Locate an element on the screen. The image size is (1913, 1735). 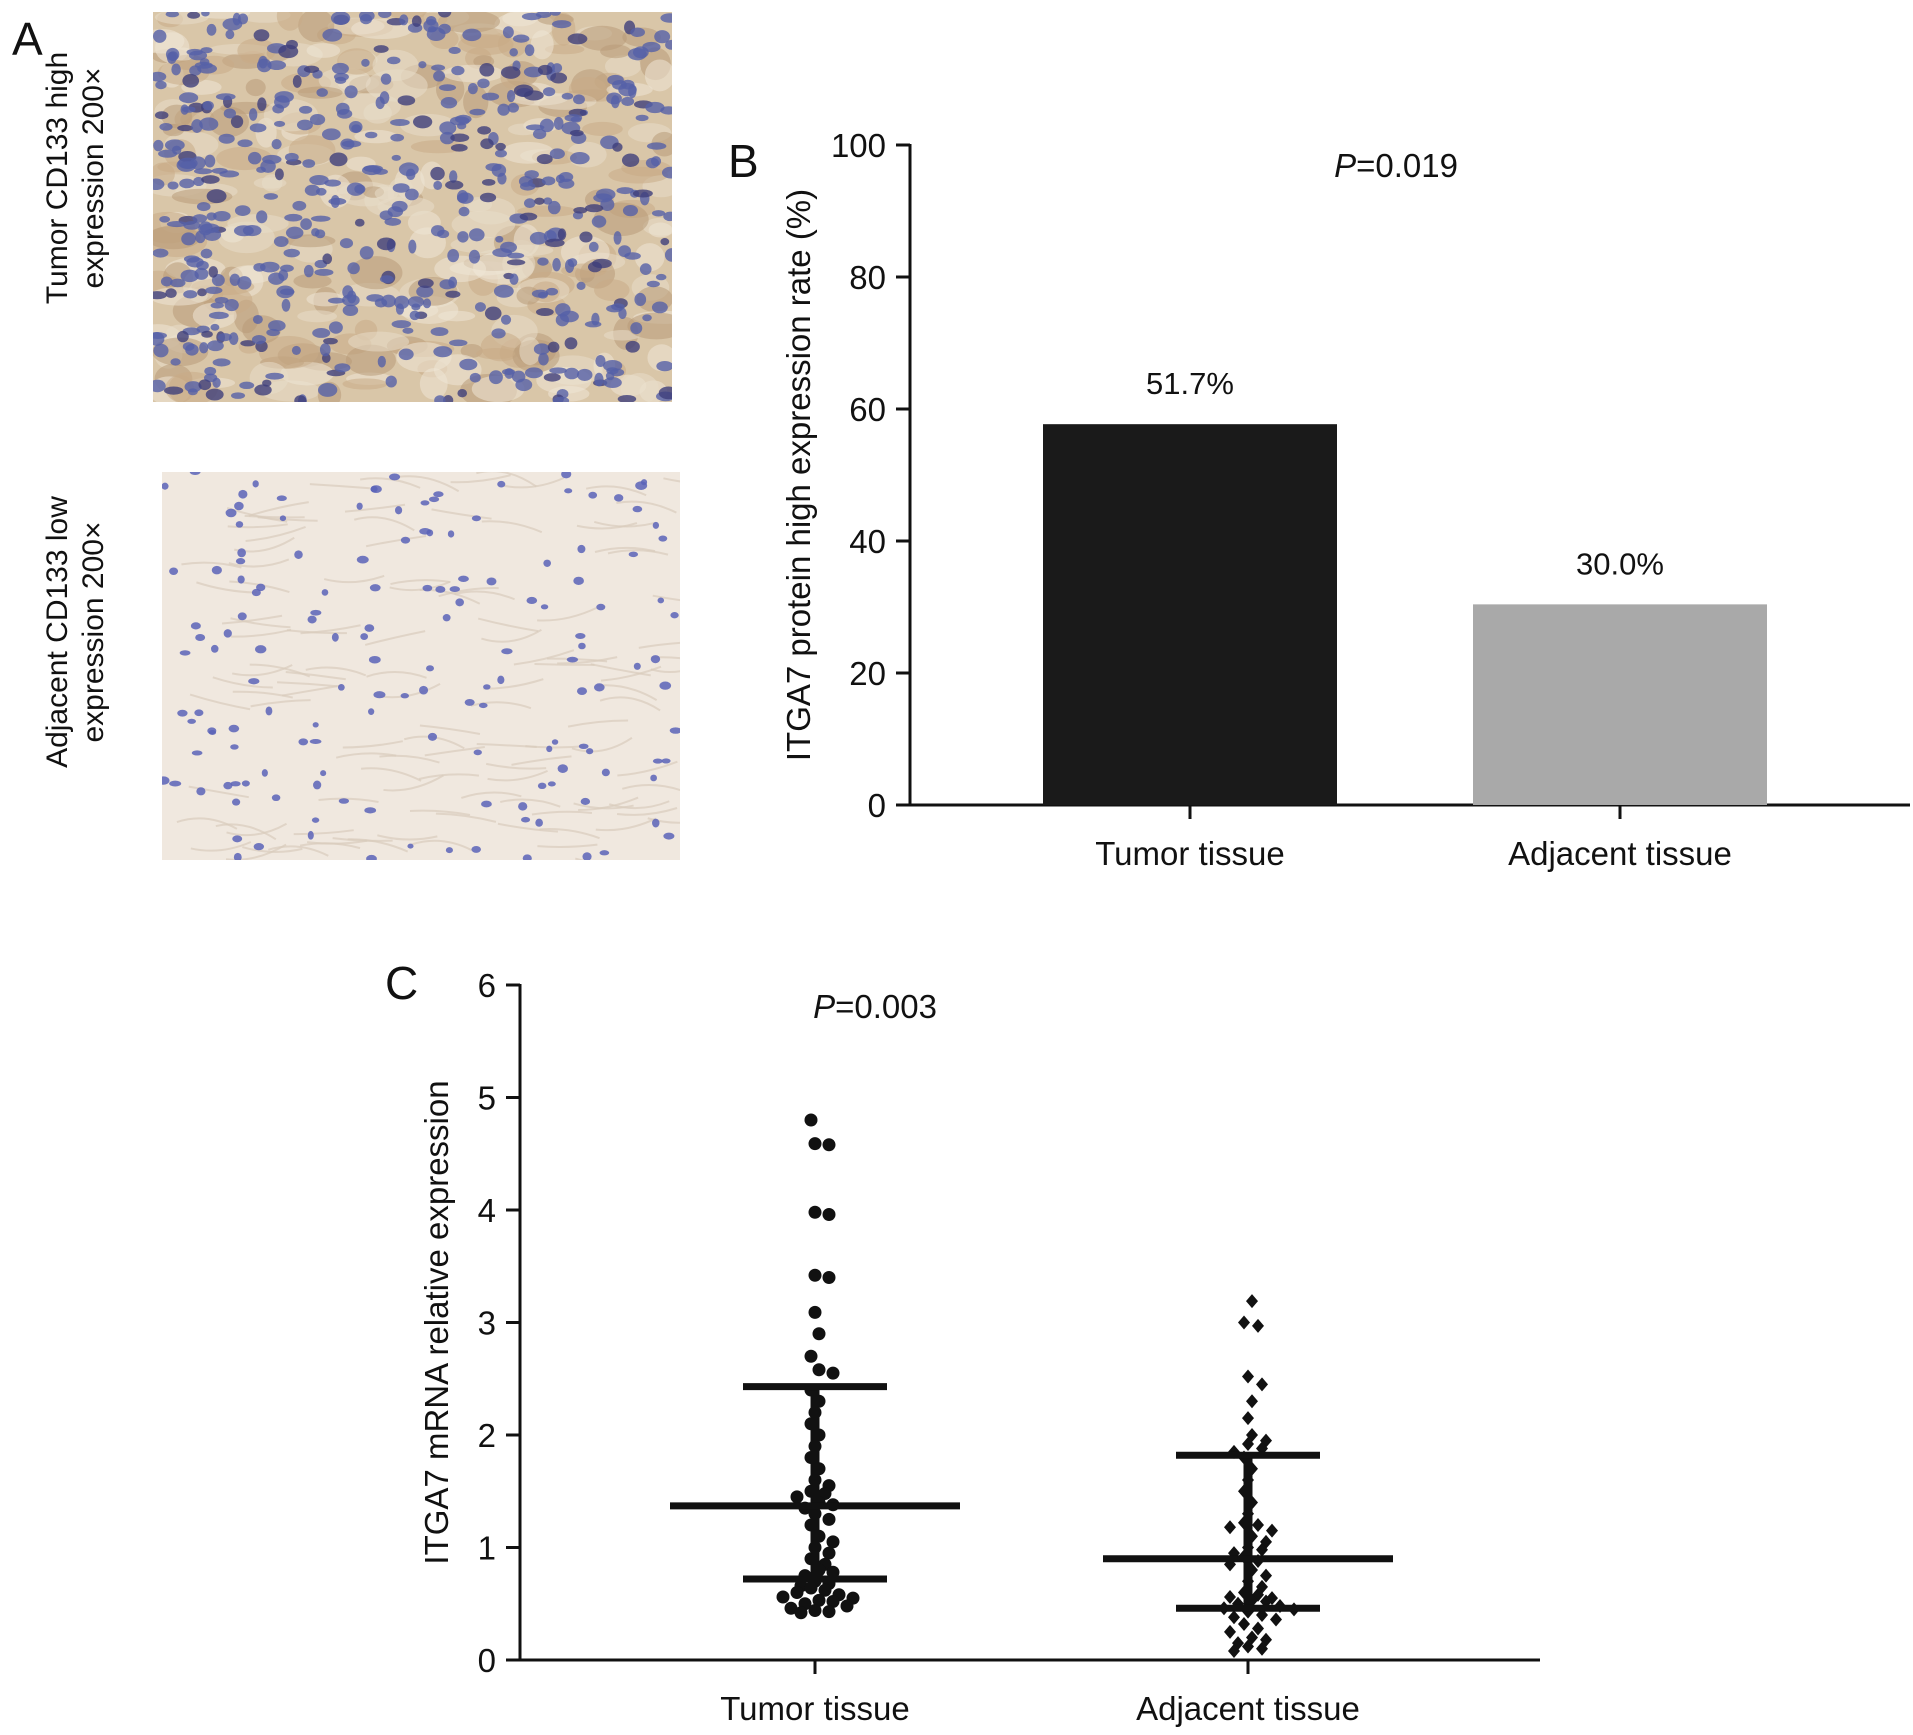
chart-b-data-label: 51.7% is located at coordinates (1190, 383).